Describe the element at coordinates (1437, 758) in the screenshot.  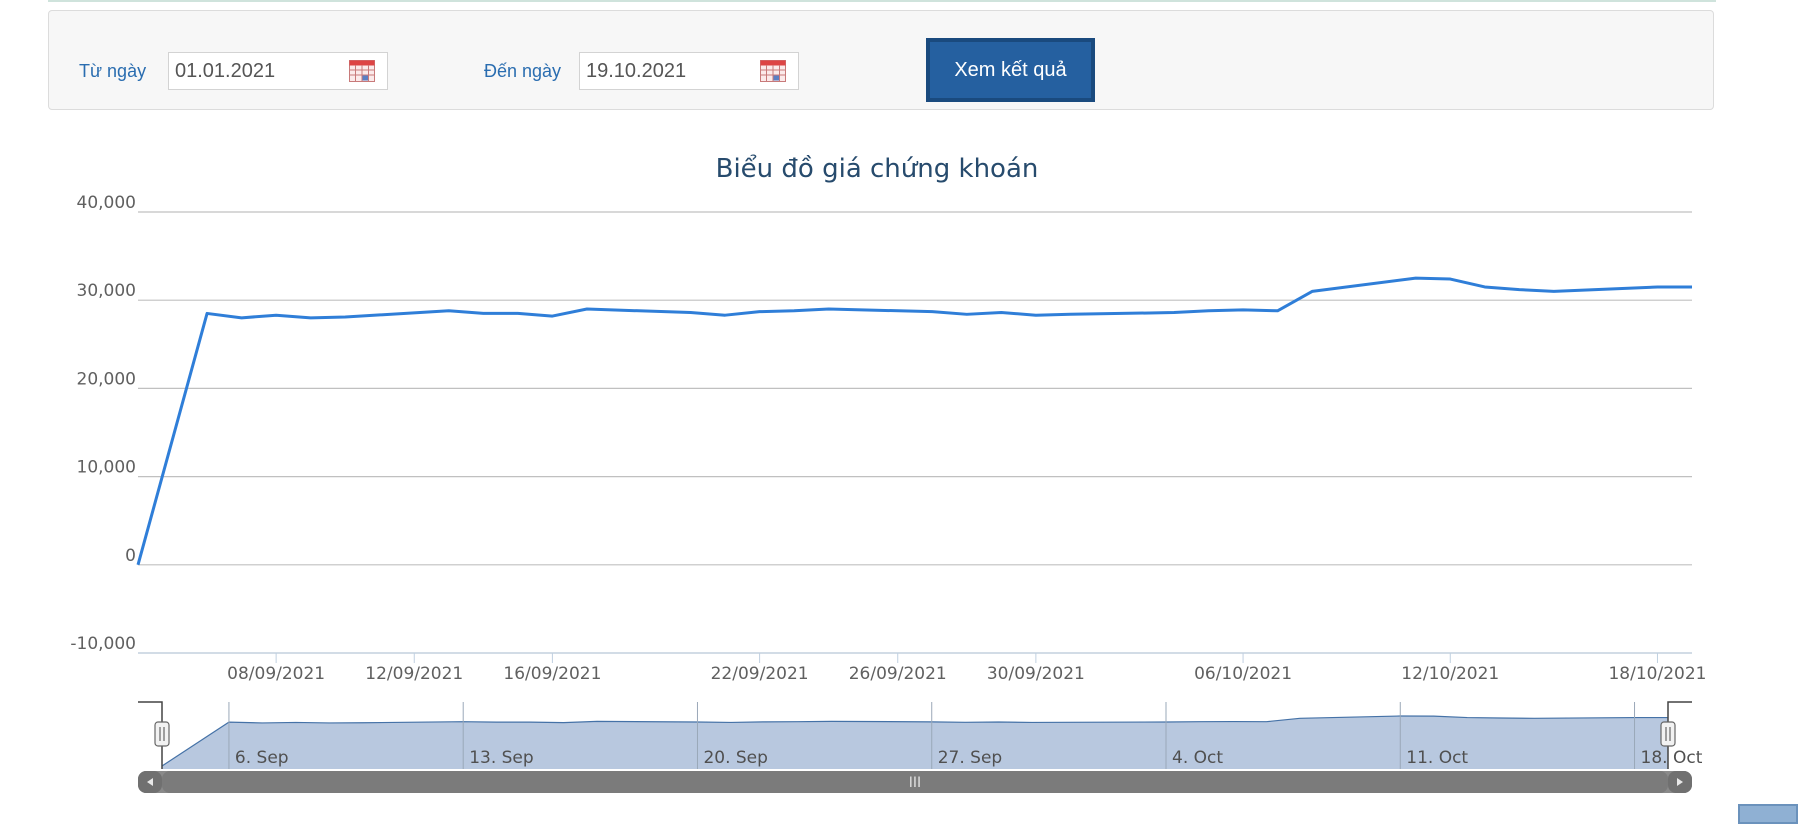
I see `navigator-label: 11. Oct` at that location.